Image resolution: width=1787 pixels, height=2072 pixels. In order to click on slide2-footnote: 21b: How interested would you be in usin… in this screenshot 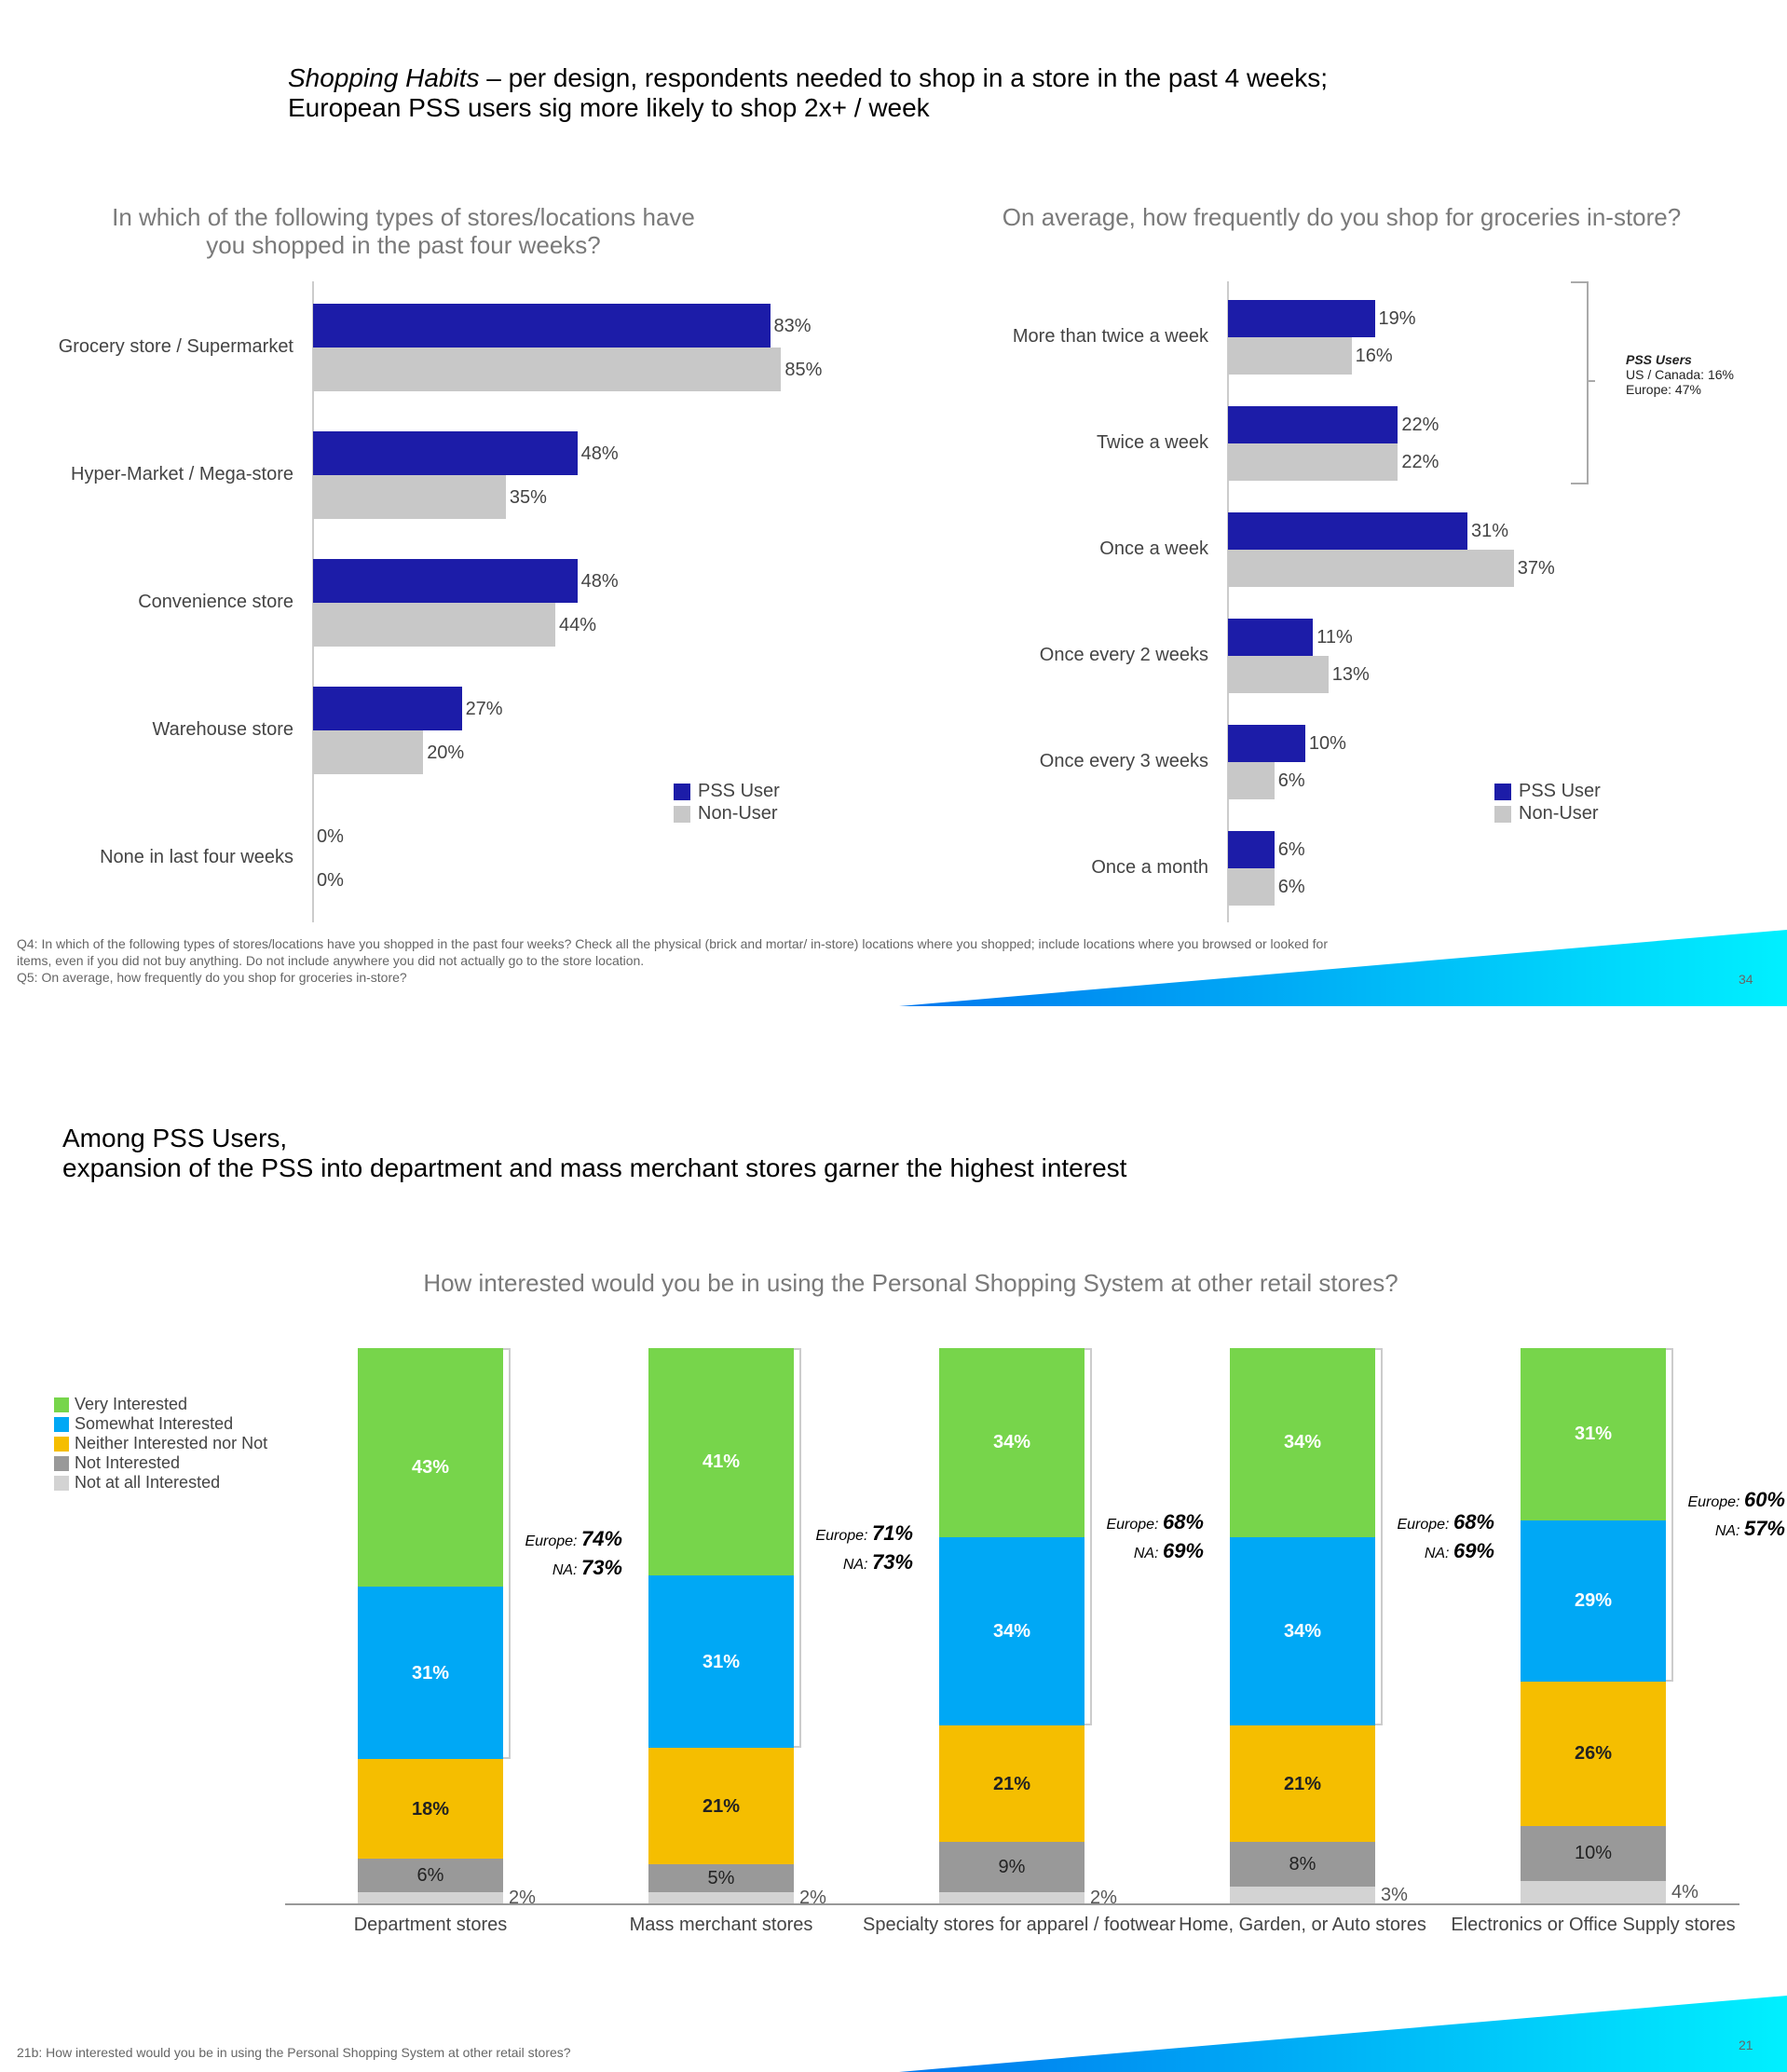, I will do `click(294, 2053)`.